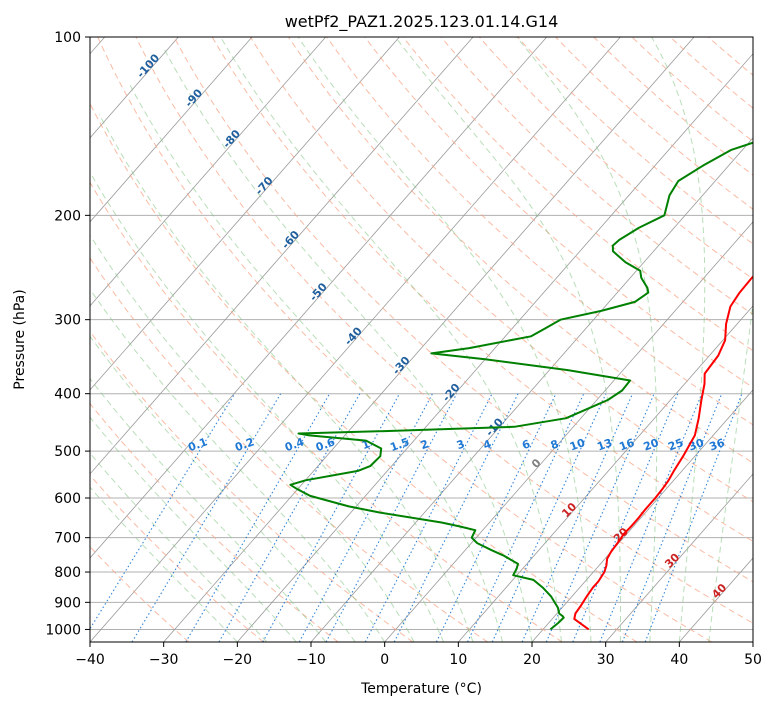 The image size is (775, 708). Describe the element at coordinates (294, 444) in the screenshot. I see `mixing-ratio-label: 0.4` at that location.